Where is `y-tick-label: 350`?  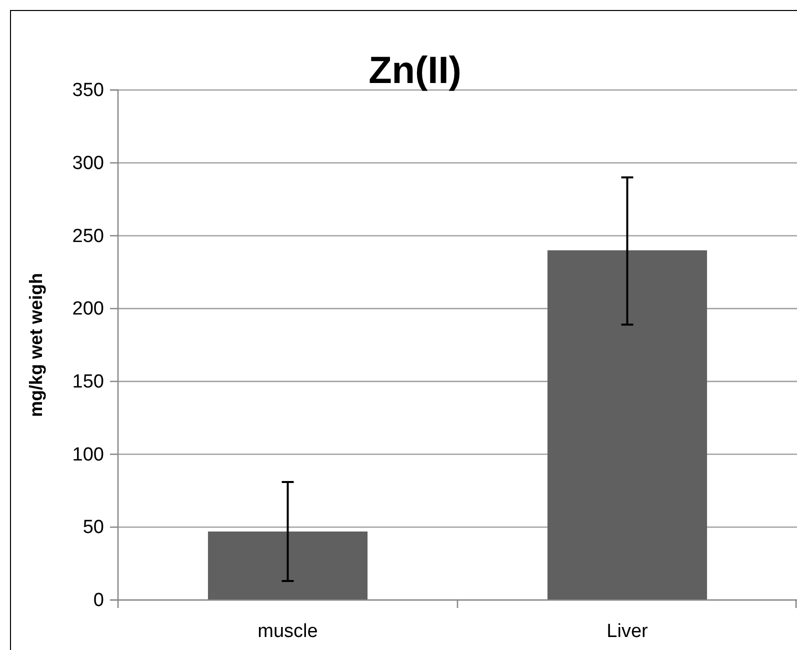
y-tick-label: 350 is located at coordinates (88, 91).